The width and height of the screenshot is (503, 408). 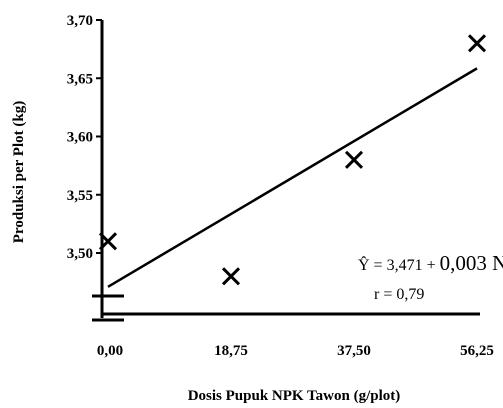 I want to click on x-tick-label: 37,50, so click(x=354, y=351).